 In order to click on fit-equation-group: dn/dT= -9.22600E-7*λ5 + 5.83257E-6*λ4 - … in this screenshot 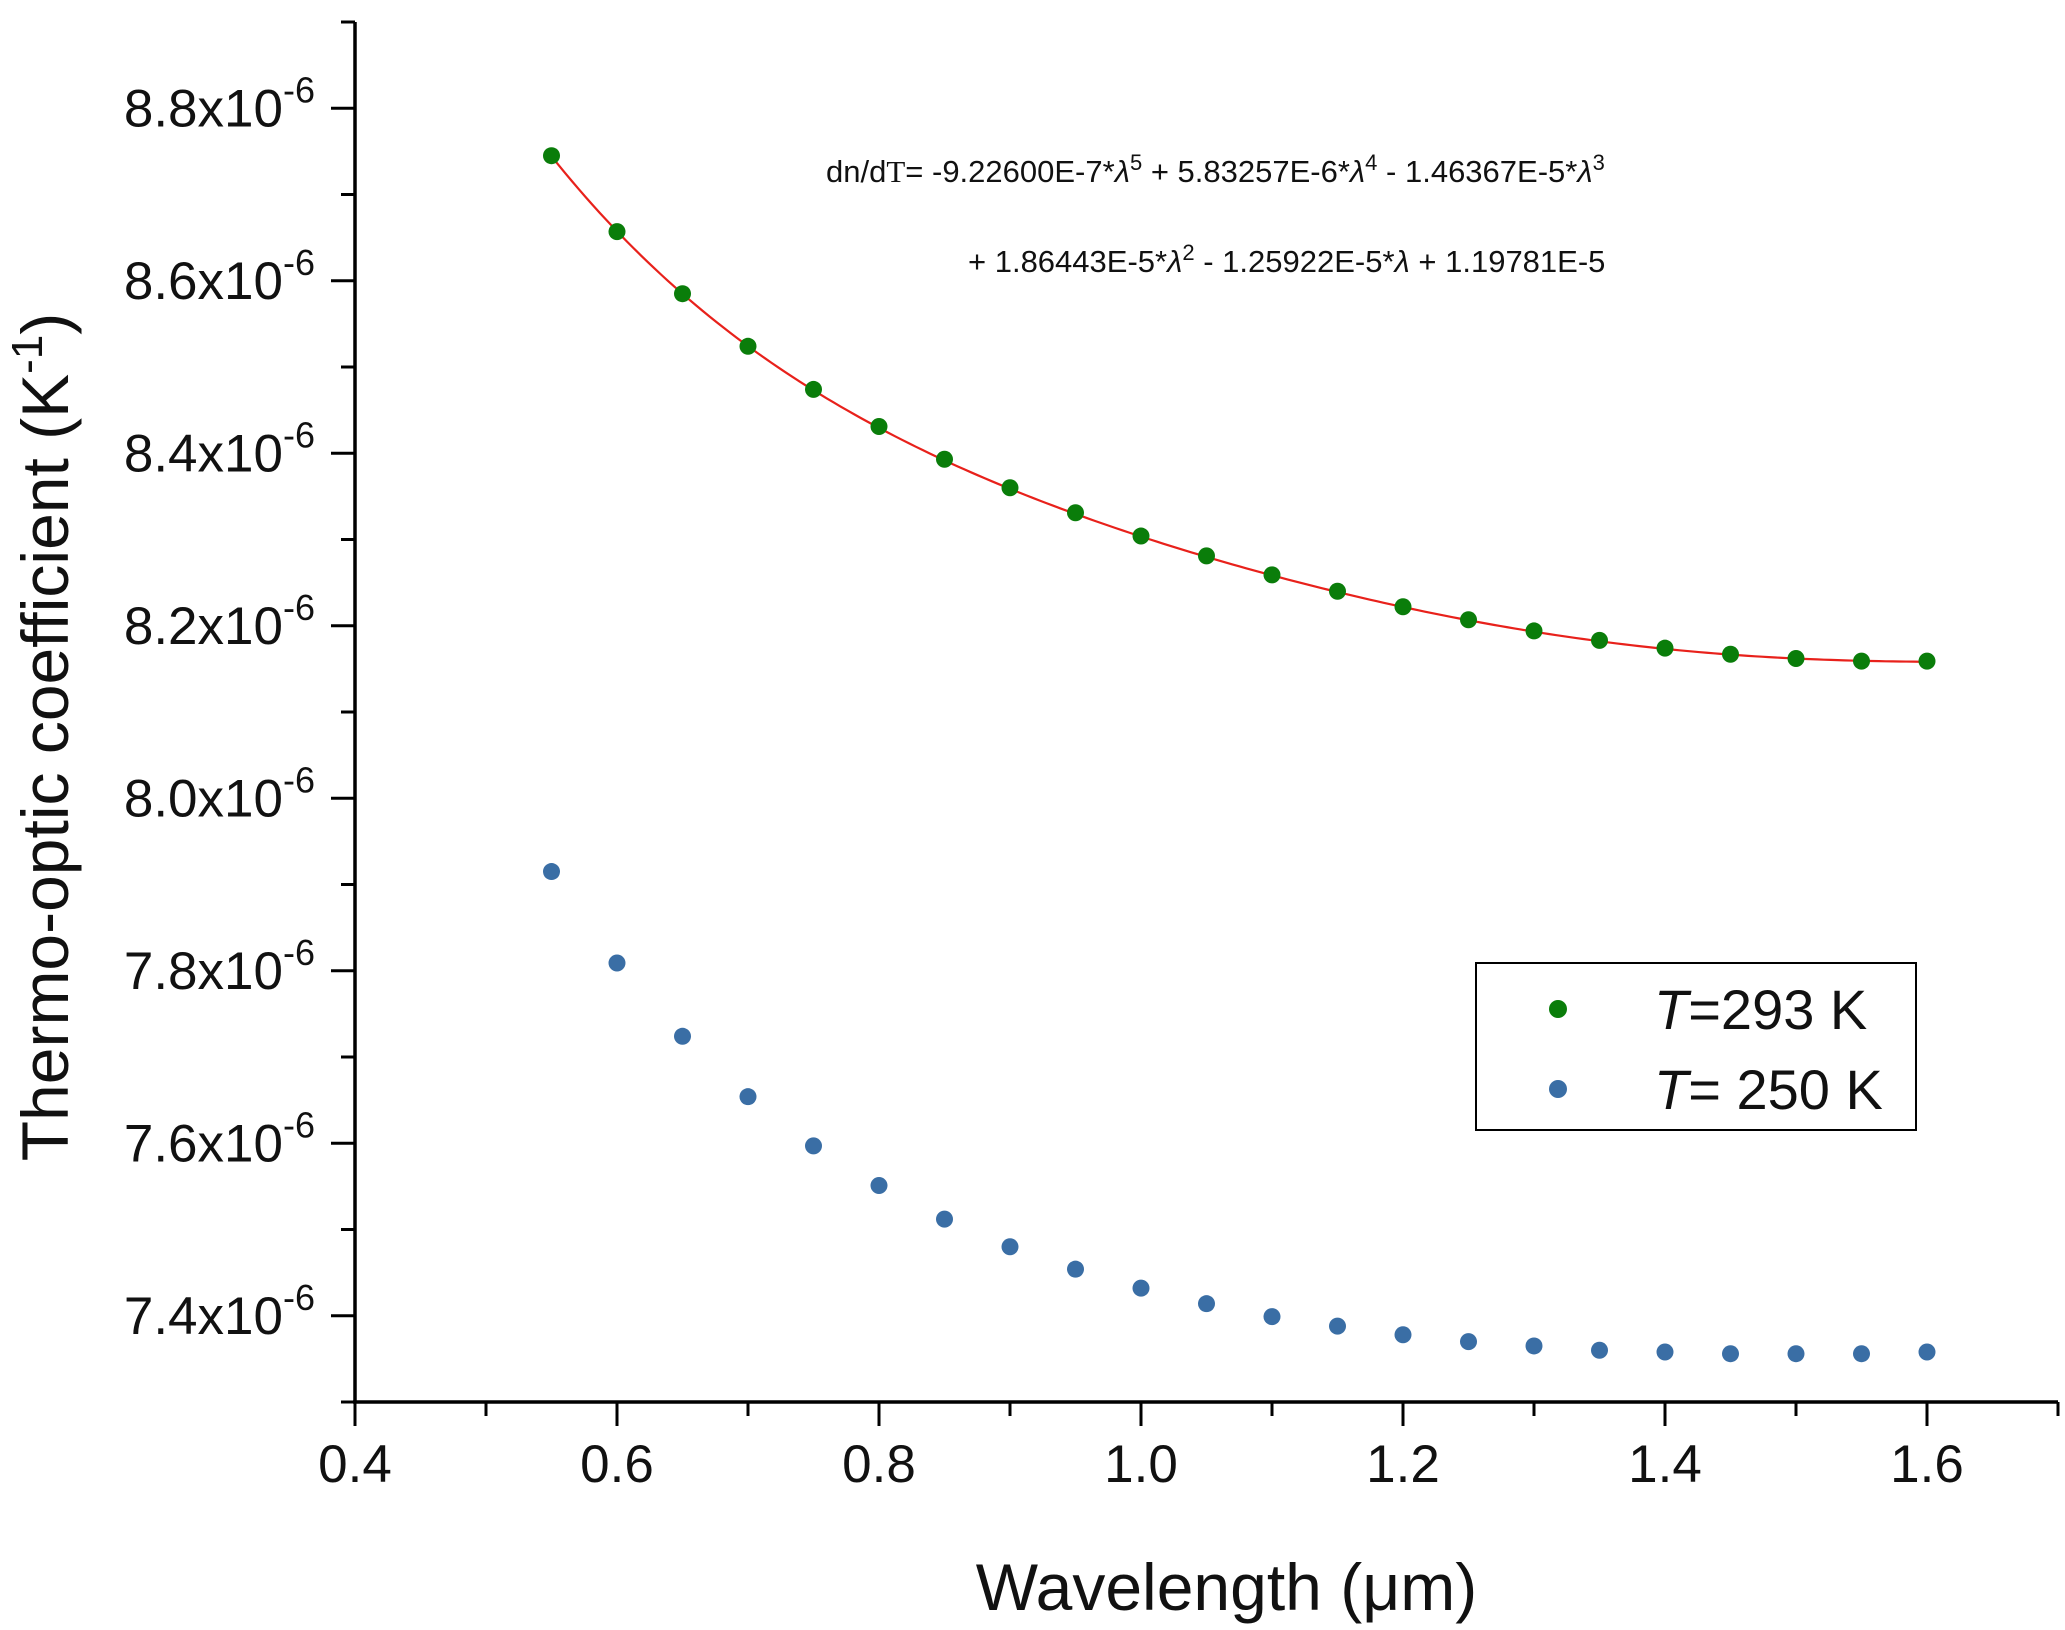, I will do `click(1215, 214)`.